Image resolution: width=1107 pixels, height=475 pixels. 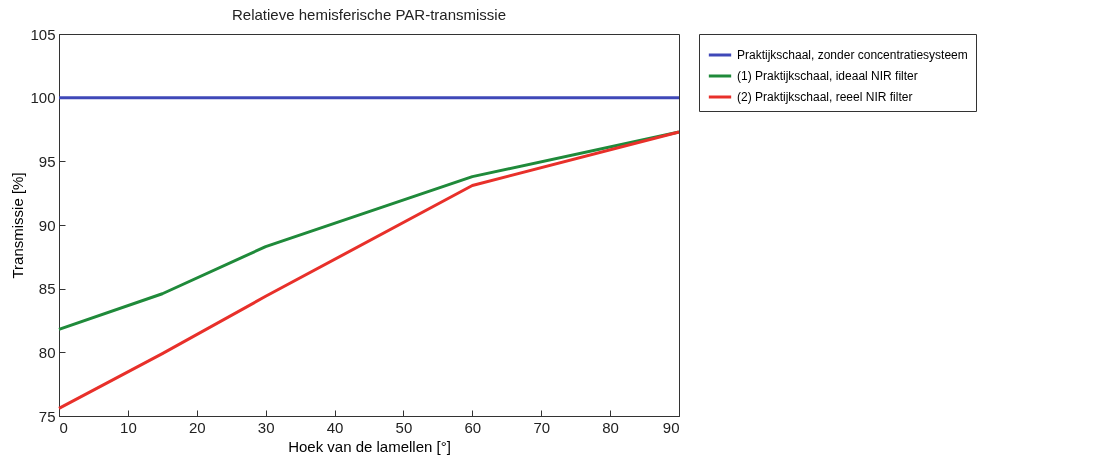 What do you see at coordinates (335, 427) in the screenshot?
I see `x-tick-label: 40` at bounding box center [335, 427].